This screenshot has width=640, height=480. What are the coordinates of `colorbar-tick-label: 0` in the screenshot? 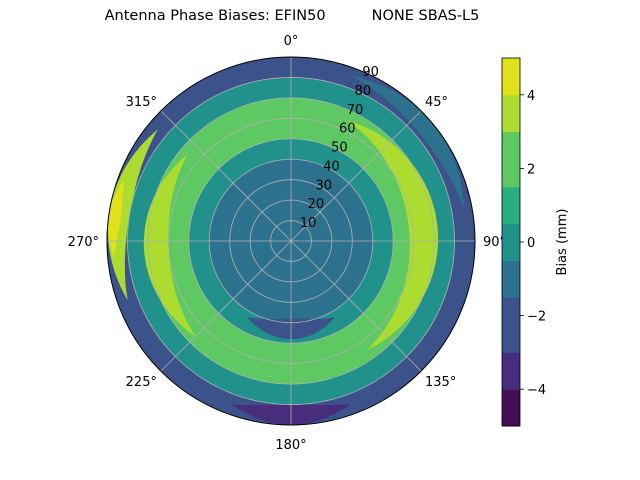 It's located at (531, 243).